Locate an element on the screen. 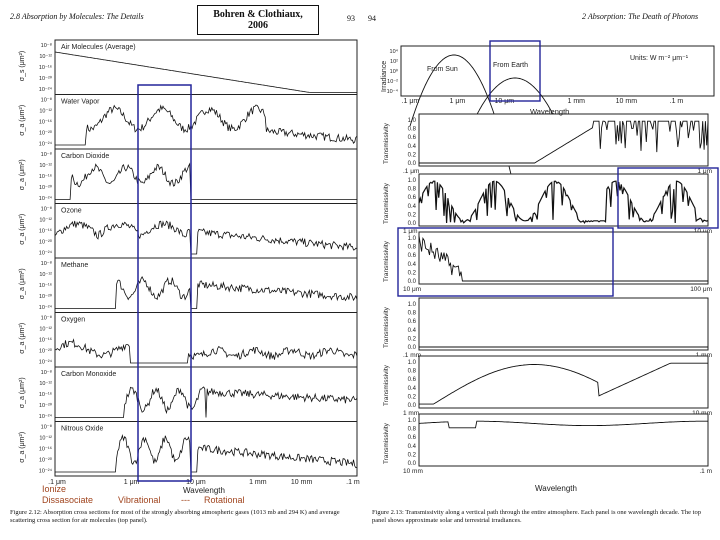 The width and height of the screenshot is (720, 540). absorption-x-tick: 10 mm is located at coordinates (302, 482).